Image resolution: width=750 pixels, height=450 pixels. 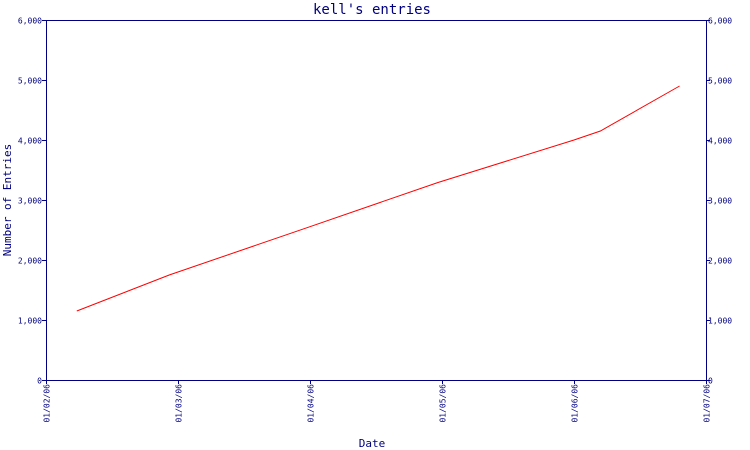 I want to click on left-y-axis: 0 1,000 2,000 3,000 4,000 5,000 6,000, so click(x=32, y=201).